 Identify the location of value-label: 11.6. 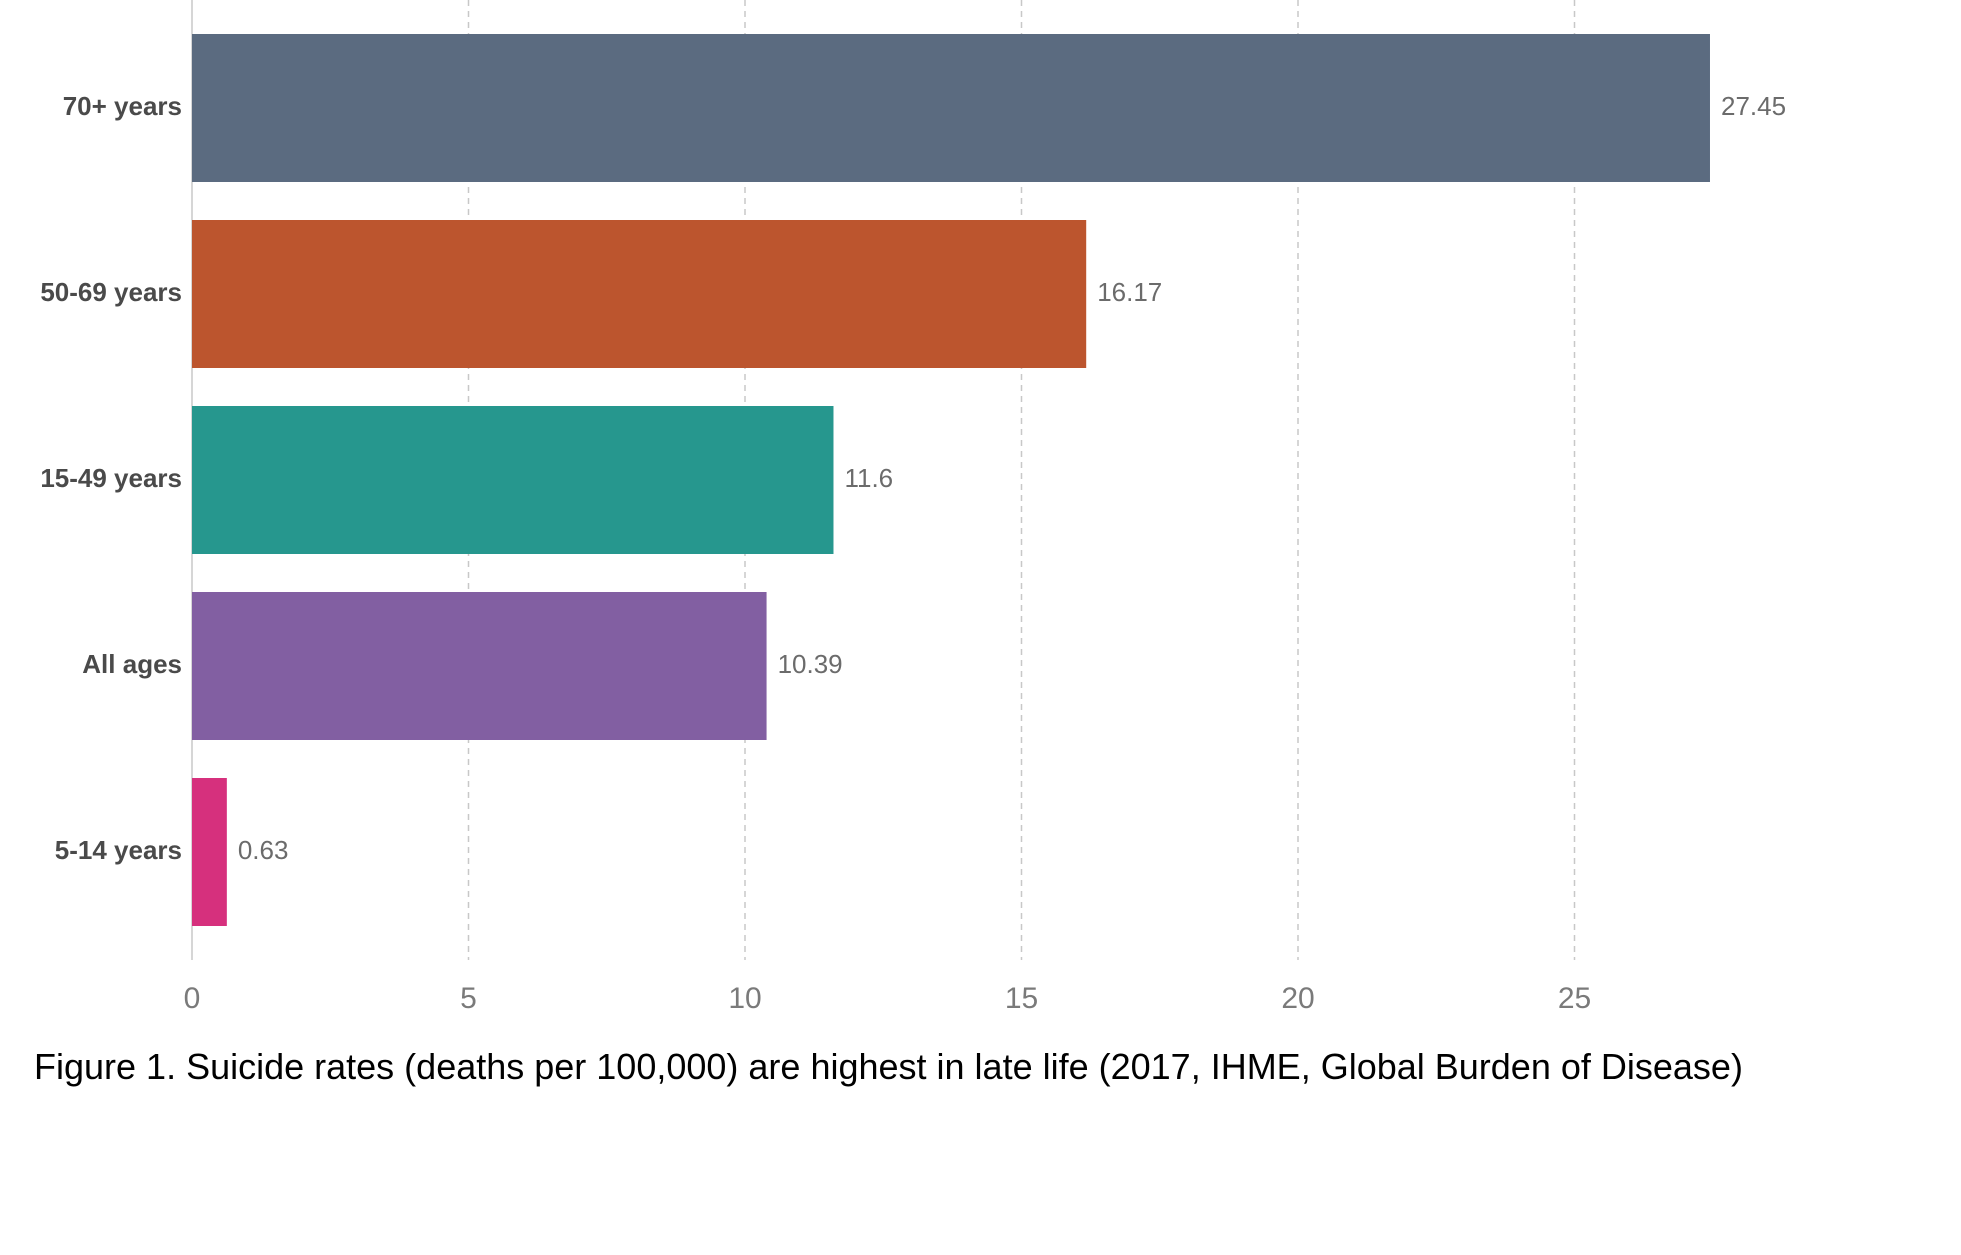
(868, 478).